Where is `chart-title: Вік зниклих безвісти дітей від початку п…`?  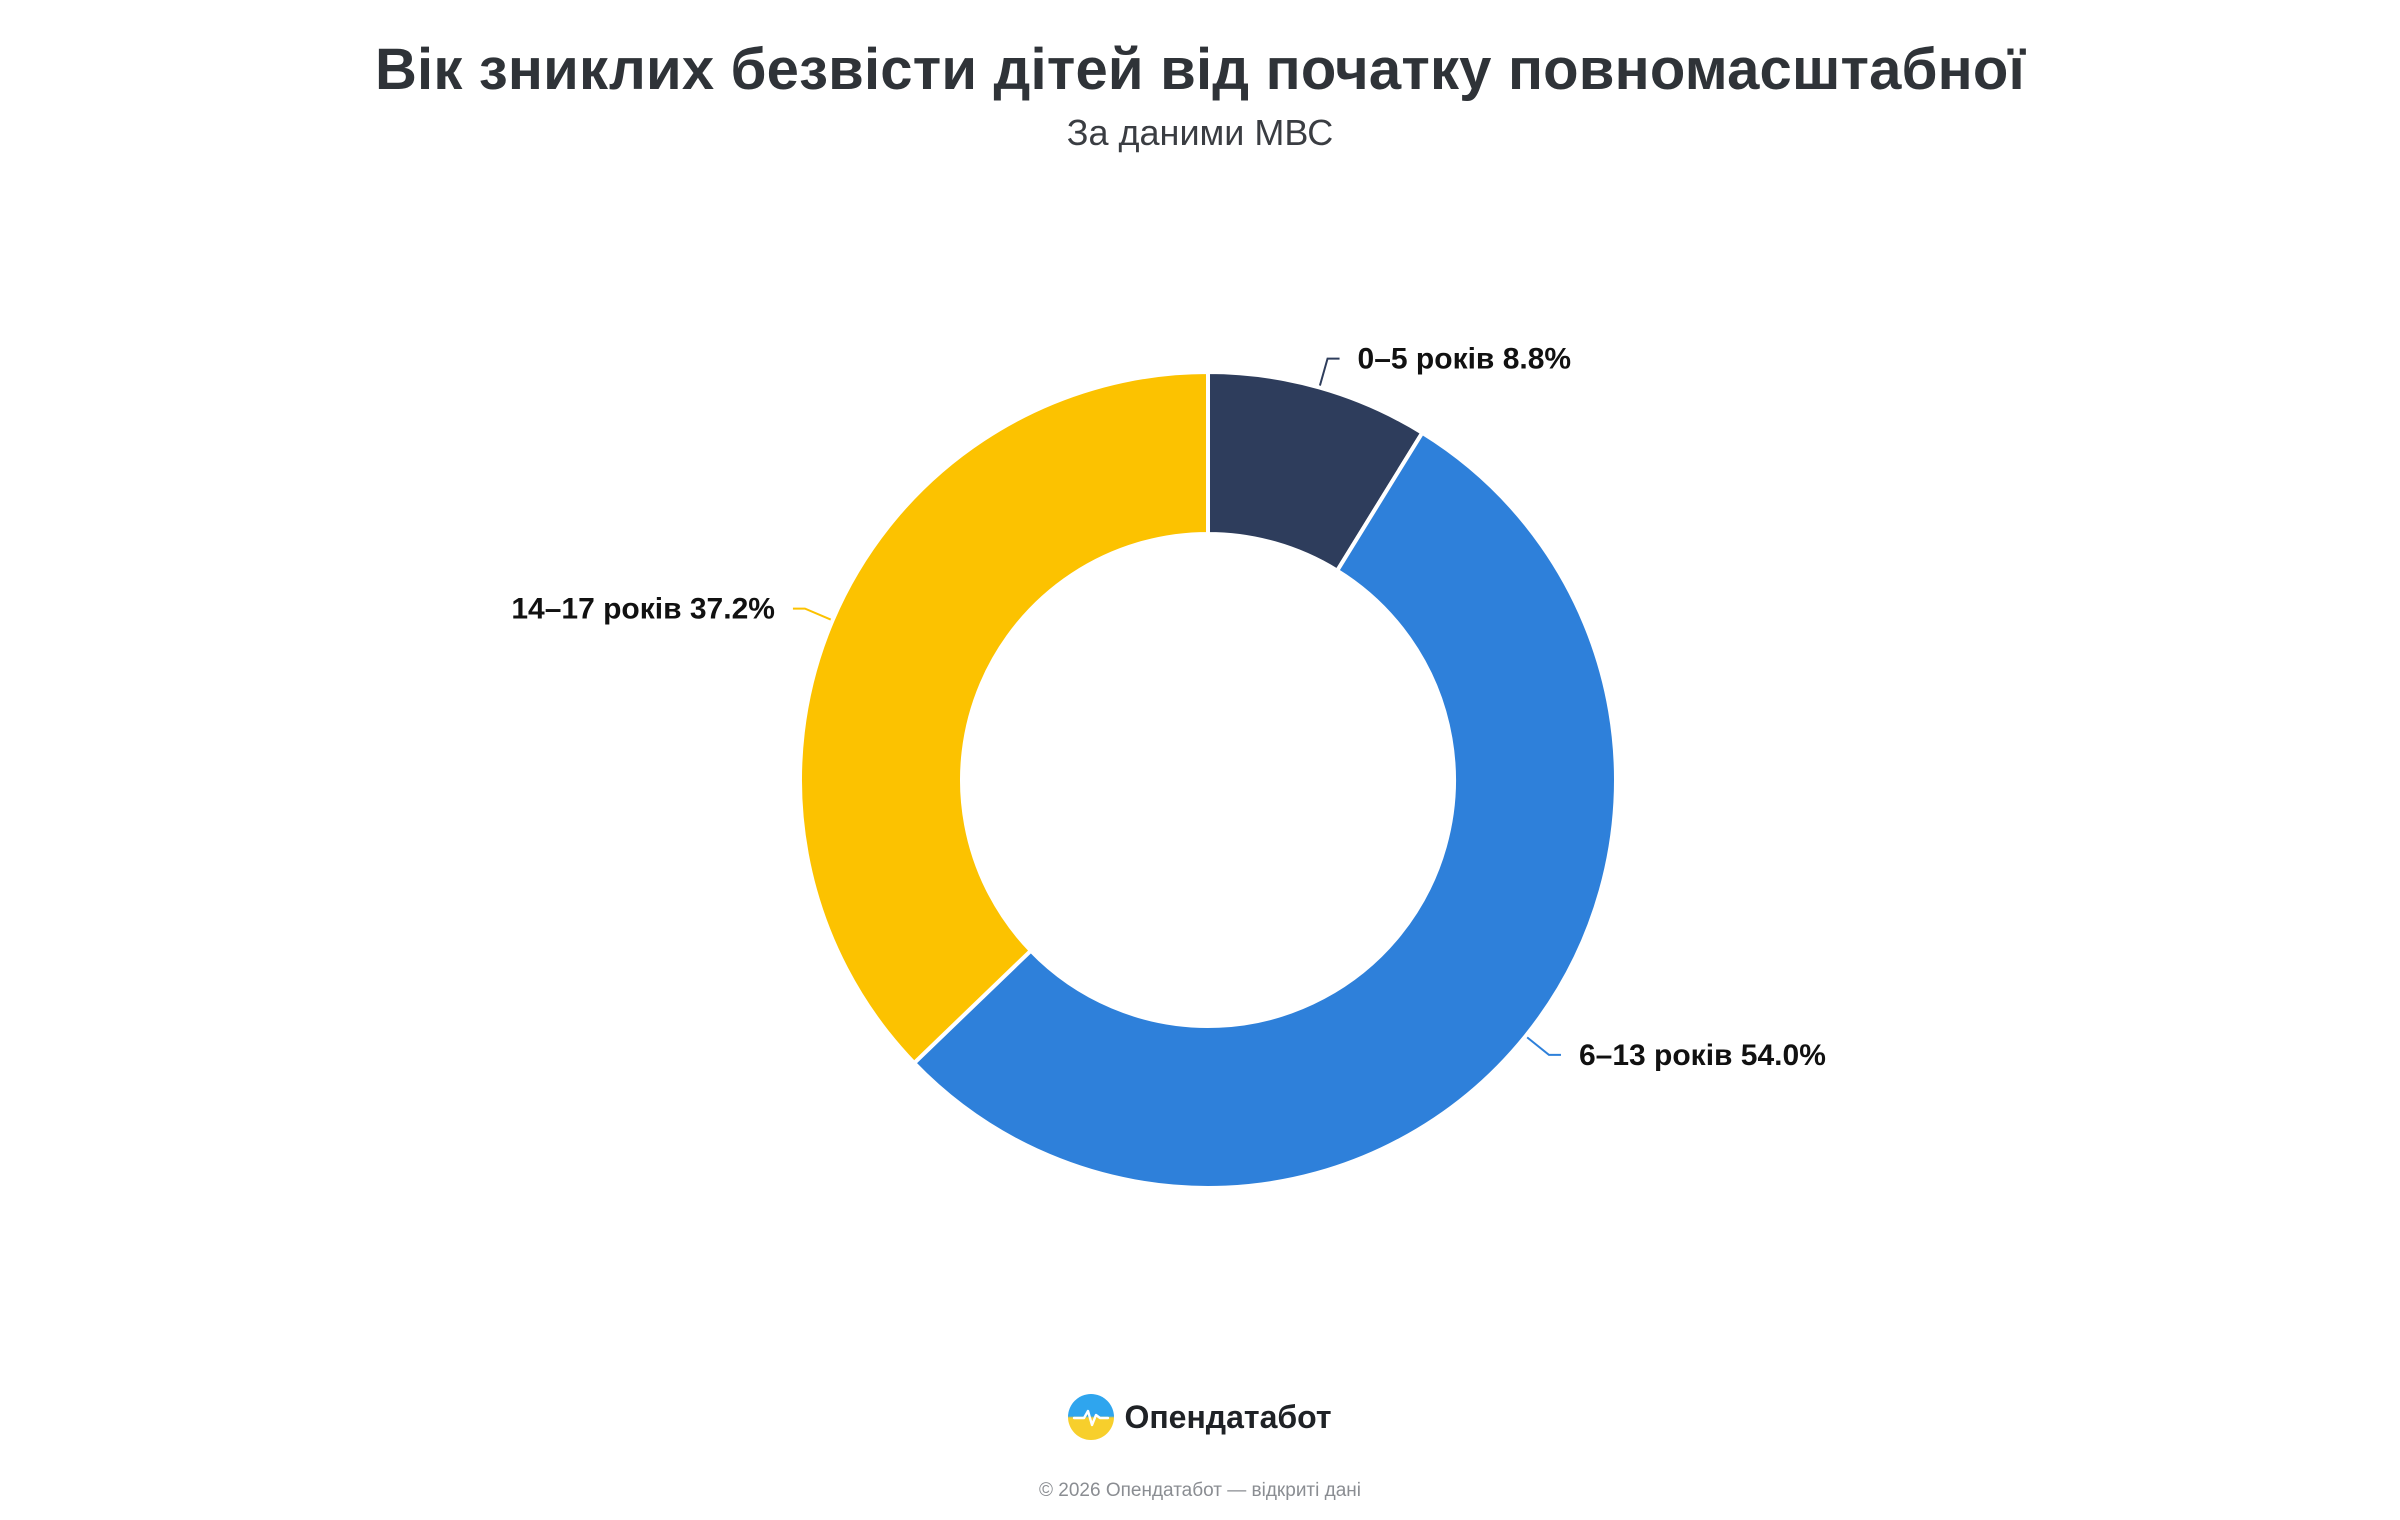 chart-title: Вік зниклих безвісти дітей від початку п… is located at coordinates (1200, 69).